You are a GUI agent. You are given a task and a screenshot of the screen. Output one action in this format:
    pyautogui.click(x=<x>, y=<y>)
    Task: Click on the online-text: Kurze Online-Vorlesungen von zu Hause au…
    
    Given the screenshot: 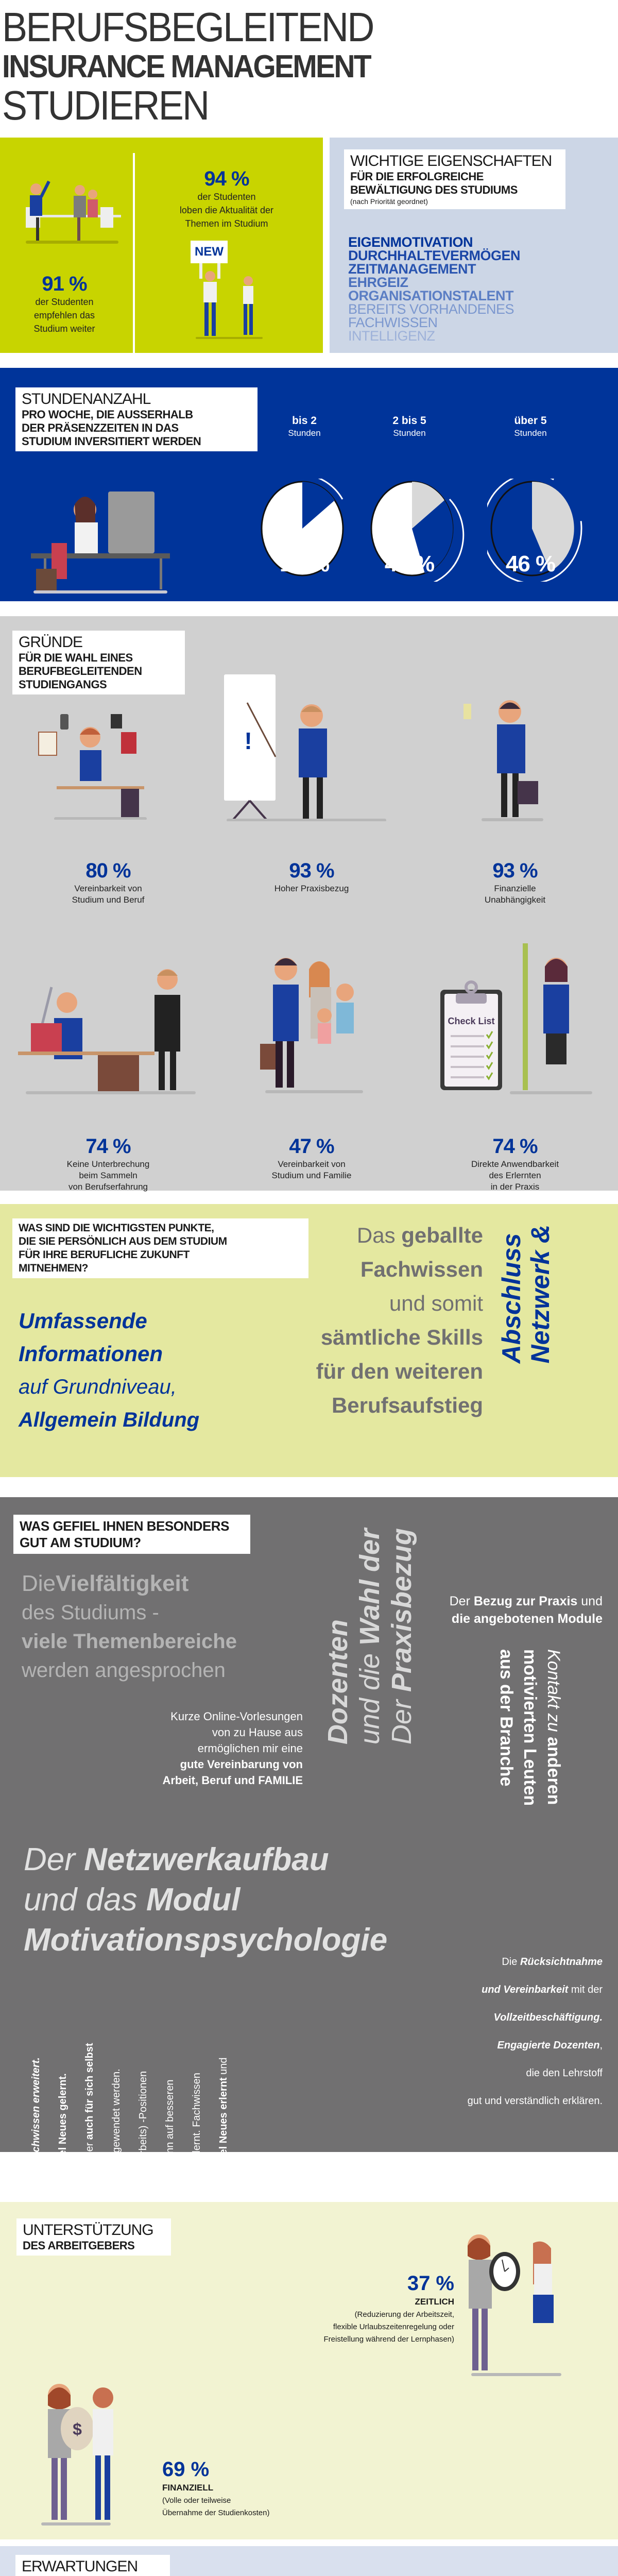 What is the action you would take?
    pyautogui.click(x=188, y=1748)
    